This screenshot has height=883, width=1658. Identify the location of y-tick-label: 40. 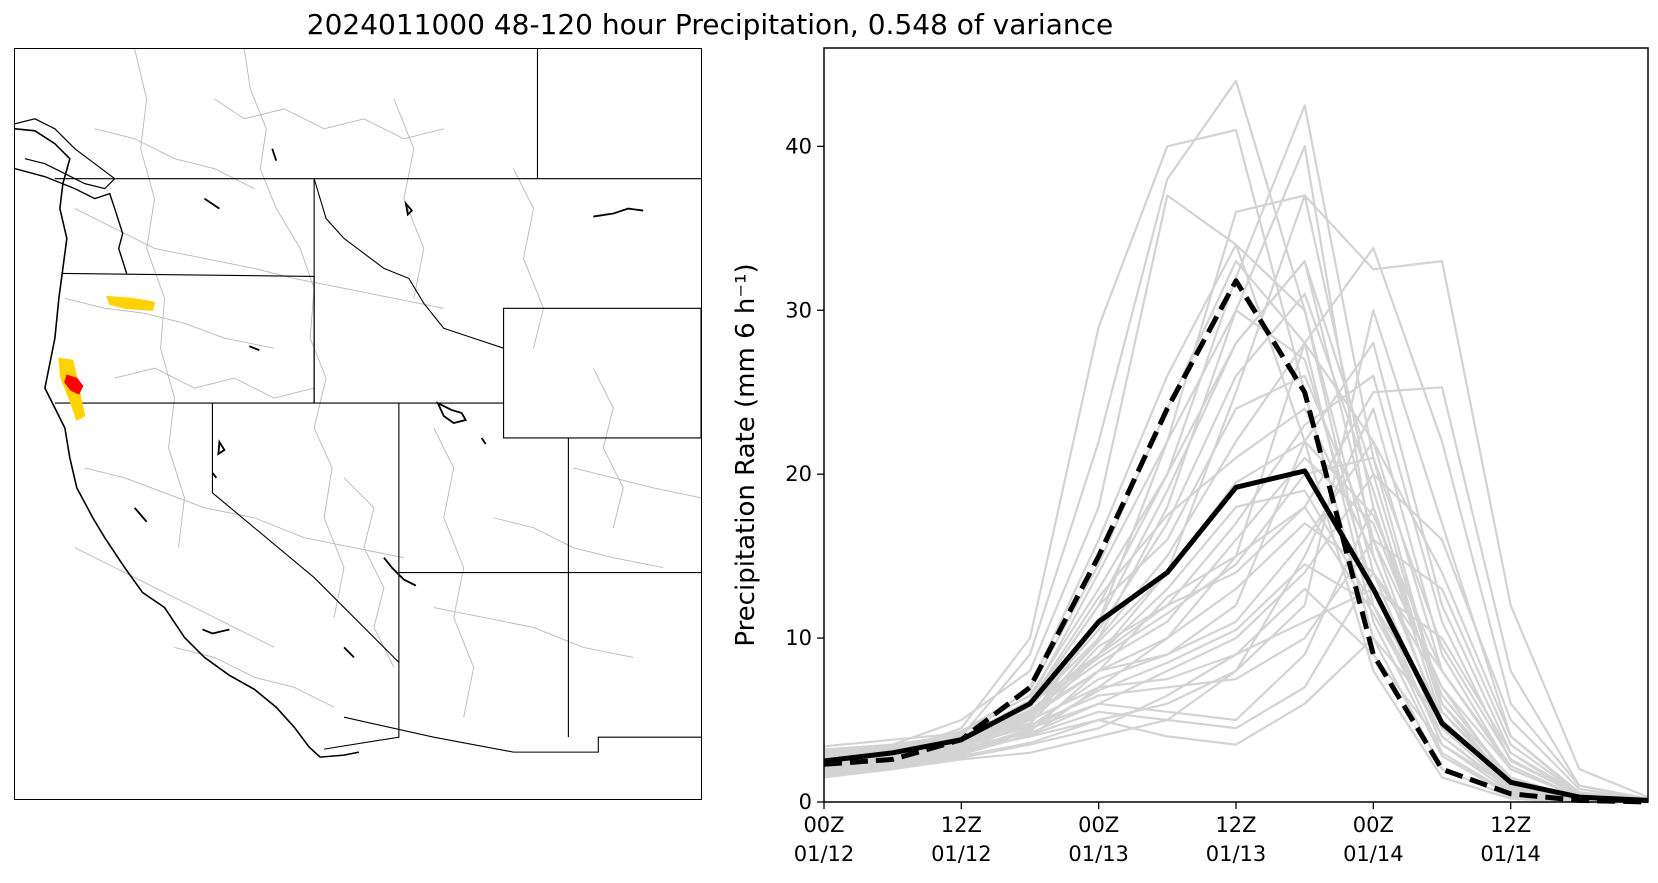
(798, 146).